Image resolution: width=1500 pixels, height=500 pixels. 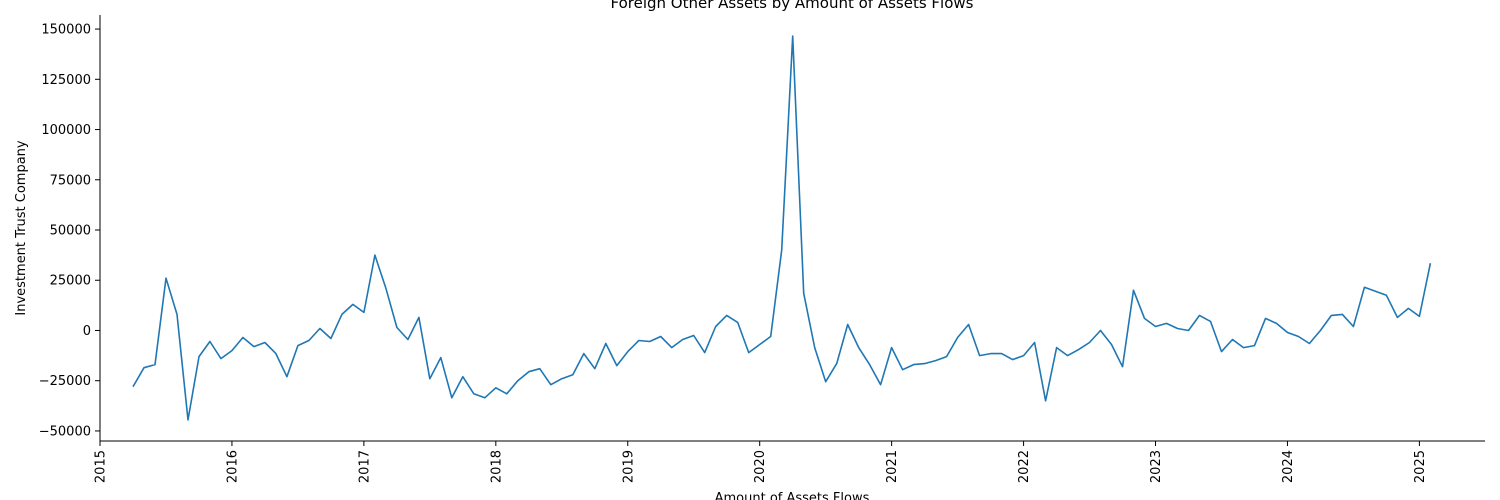 What do you see at coordinates (87, 331) in the screenshot?
I see `y-tick-label: 0` at bounding box center [87, 331].